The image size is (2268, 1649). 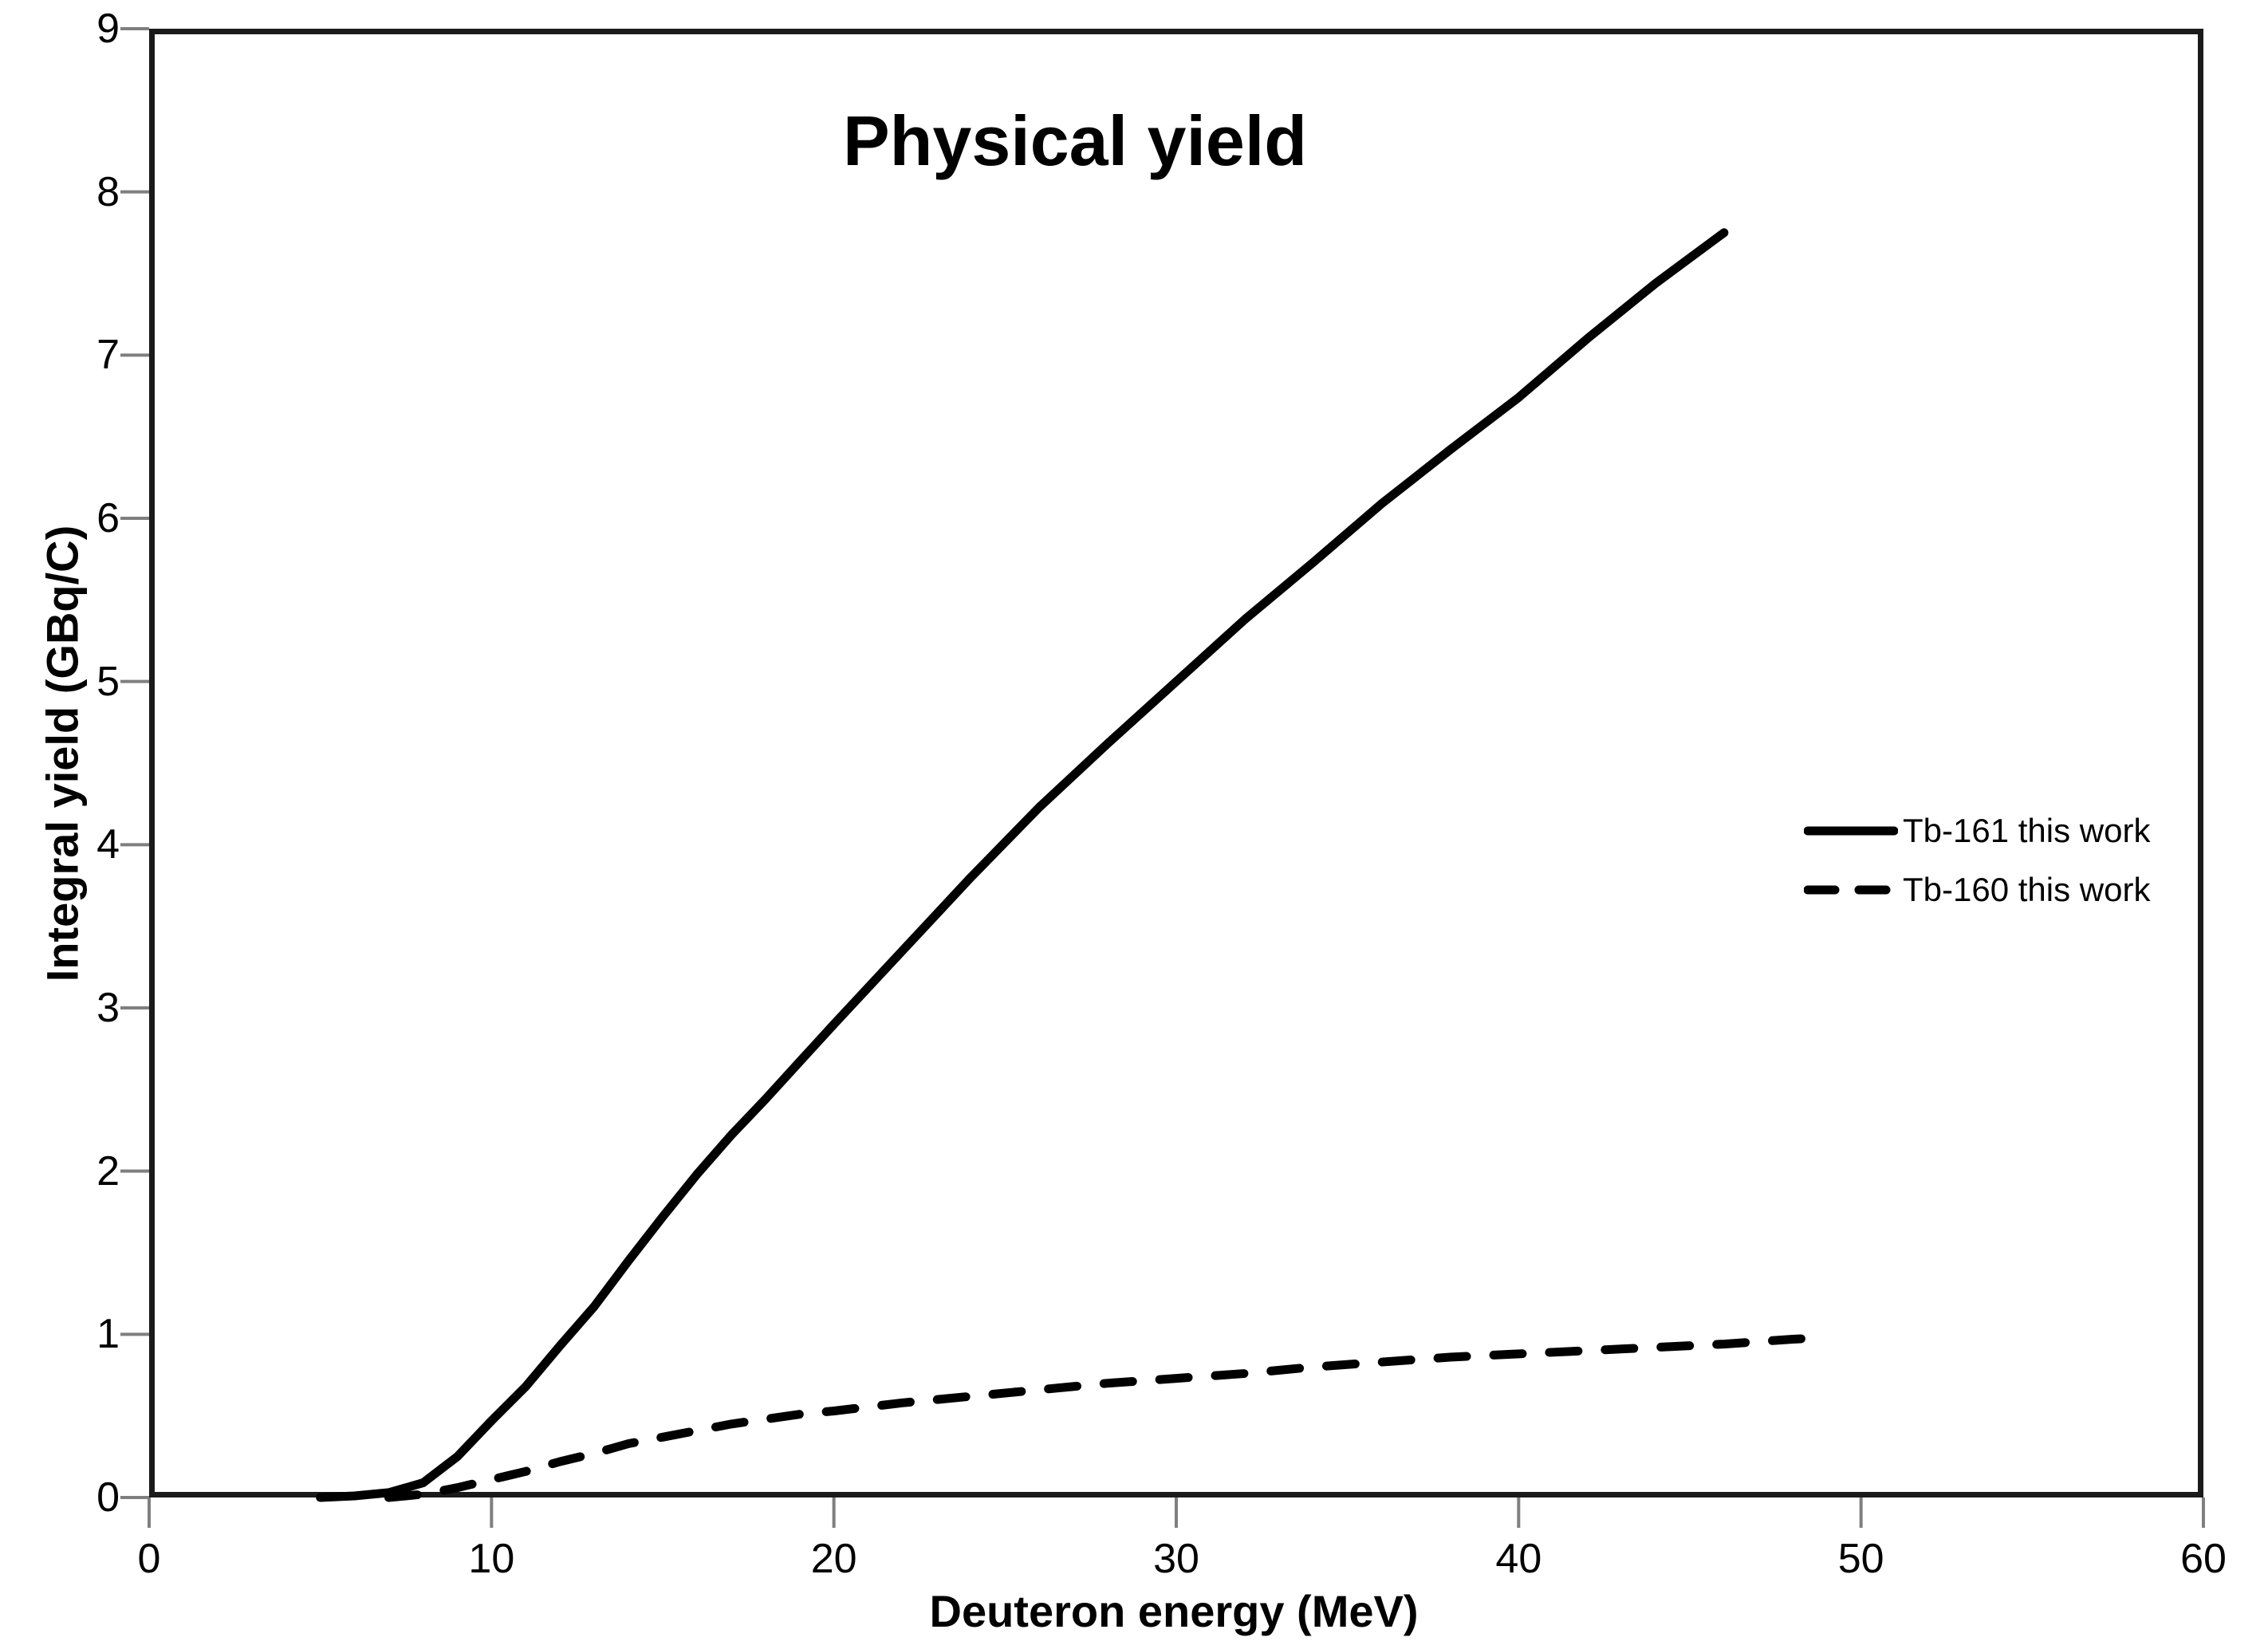 I want to click on legend-item-tb161: Tb-161 this work, so click(x=1977, y=830).